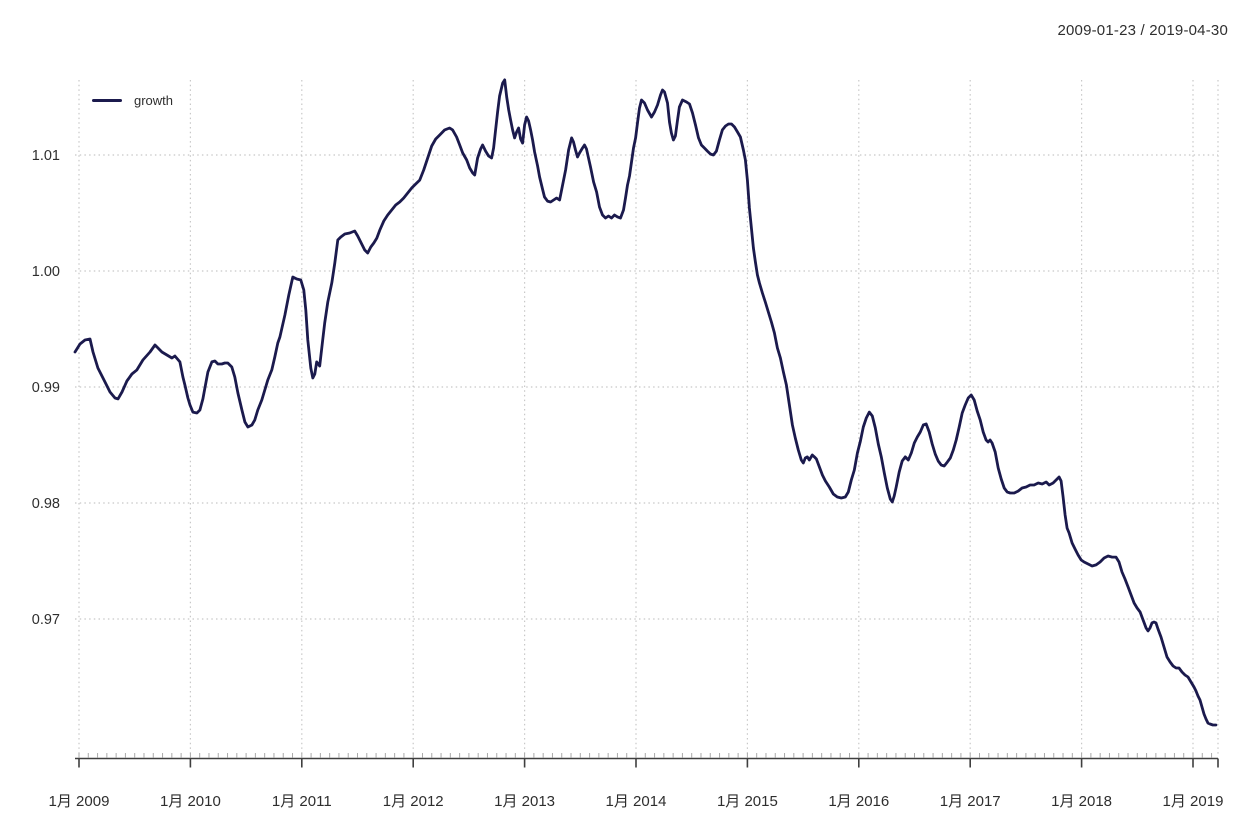 The width and height of the screenshot is (1236, 825). What do you see at coordinates (524, 801) in the screenshot?
I see `x-axis-tick-label: 1月 2013` at bounding box center [524, 801].